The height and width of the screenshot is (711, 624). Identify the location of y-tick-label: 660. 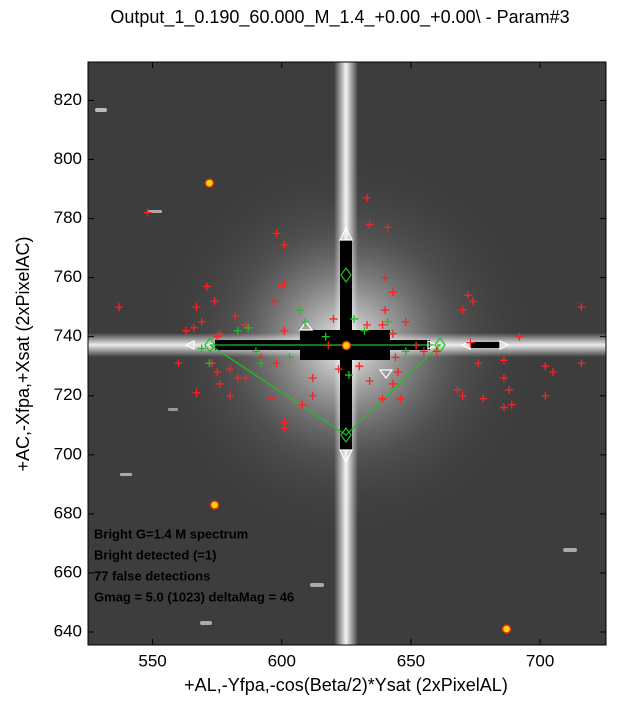
(68, 571).